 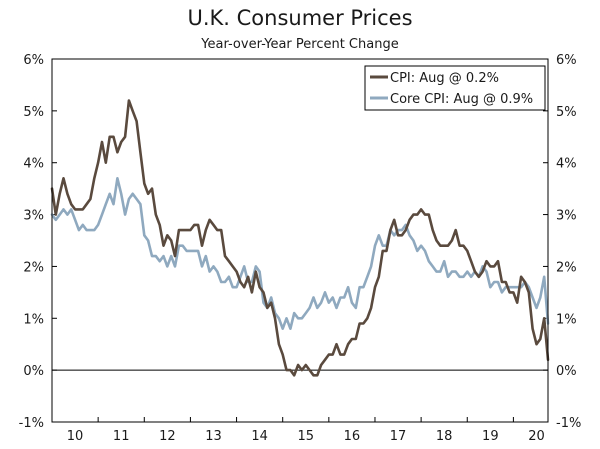 What do you see at coordinates (33, 164) in the screenshot?
I see `y-tick-label-left: 4%` at bounding box center [33, 164].